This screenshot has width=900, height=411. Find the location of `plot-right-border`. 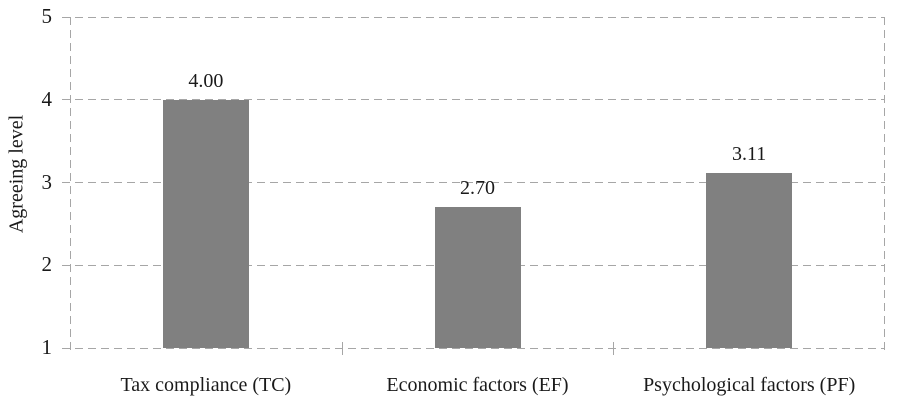

plot-right-border is located at coordinates (884, 186).